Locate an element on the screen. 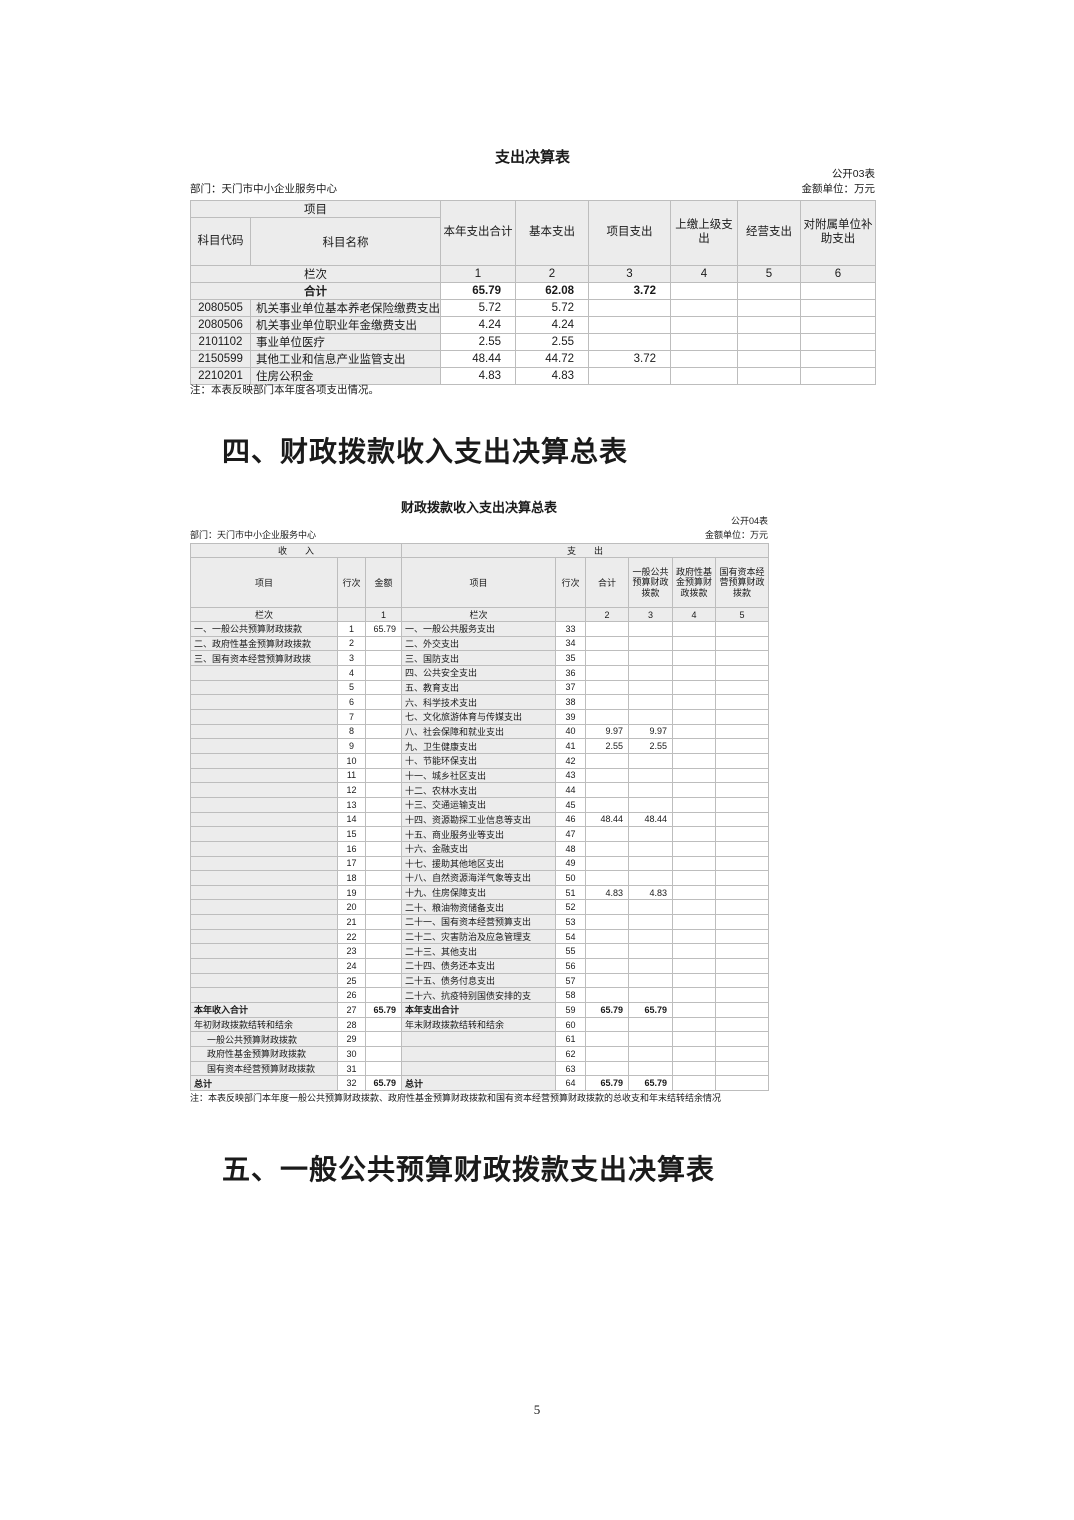 This screenshot has width=1074, height=1520. income-rownum-cell: 21 is located at coordinates (351, 922).